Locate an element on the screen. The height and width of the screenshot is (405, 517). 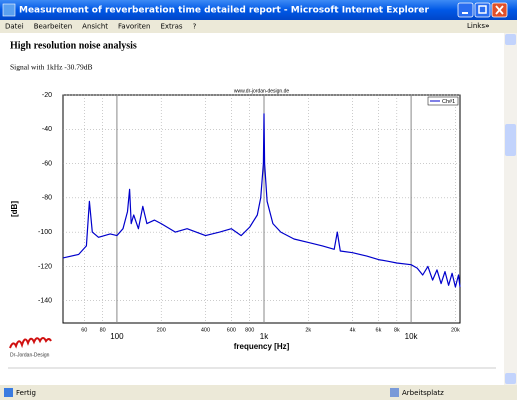
y-tick-label: -100 is located at coordinates (45, 232).